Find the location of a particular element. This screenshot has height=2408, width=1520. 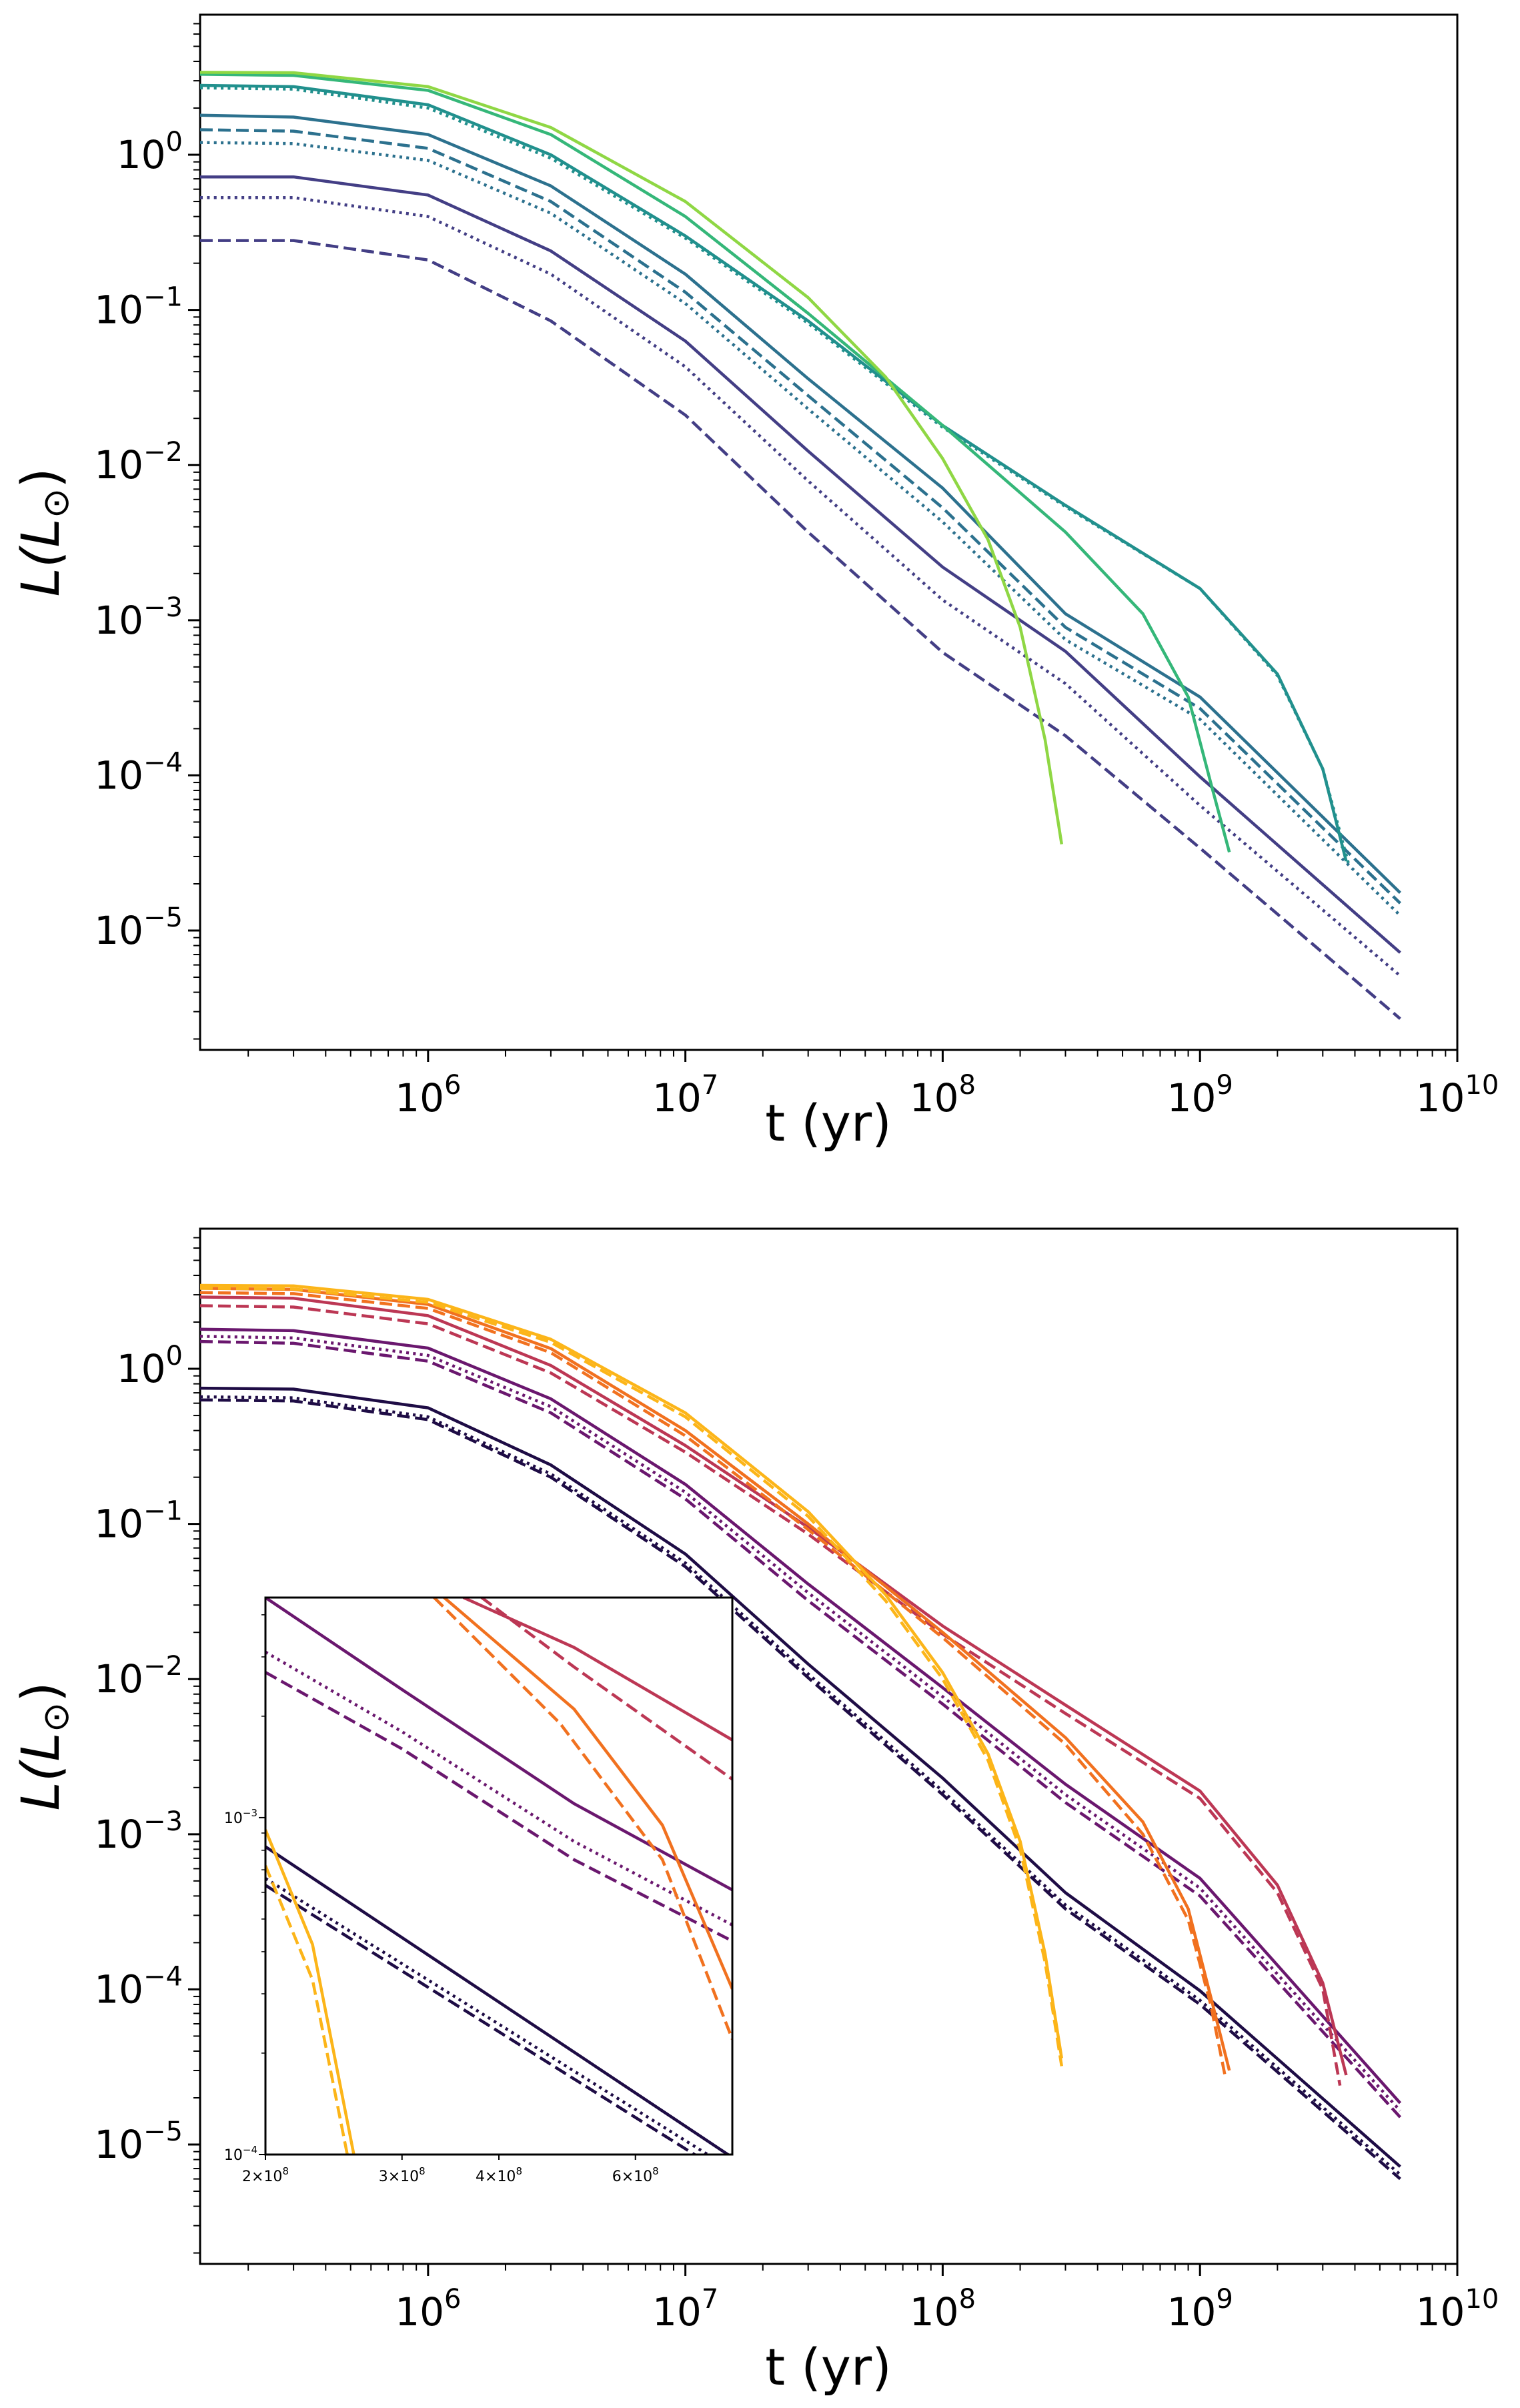

x-tick-label: 10⁹ is located at coordinates (1200, 1095).